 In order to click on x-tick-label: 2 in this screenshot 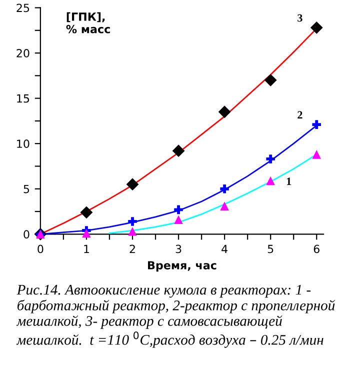, I will do `click(132, 248)`.